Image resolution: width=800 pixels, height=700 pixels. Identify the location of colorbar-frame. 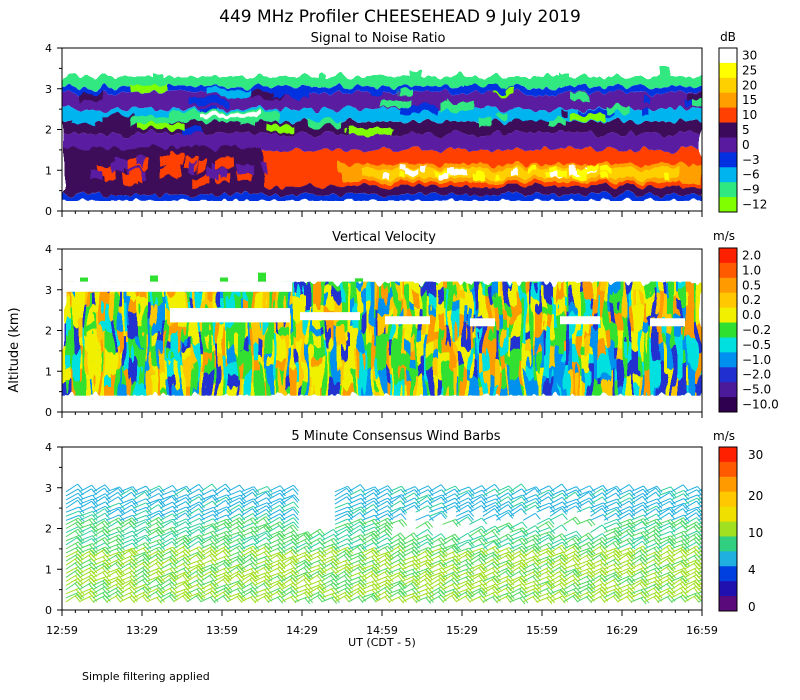
(728, 130).